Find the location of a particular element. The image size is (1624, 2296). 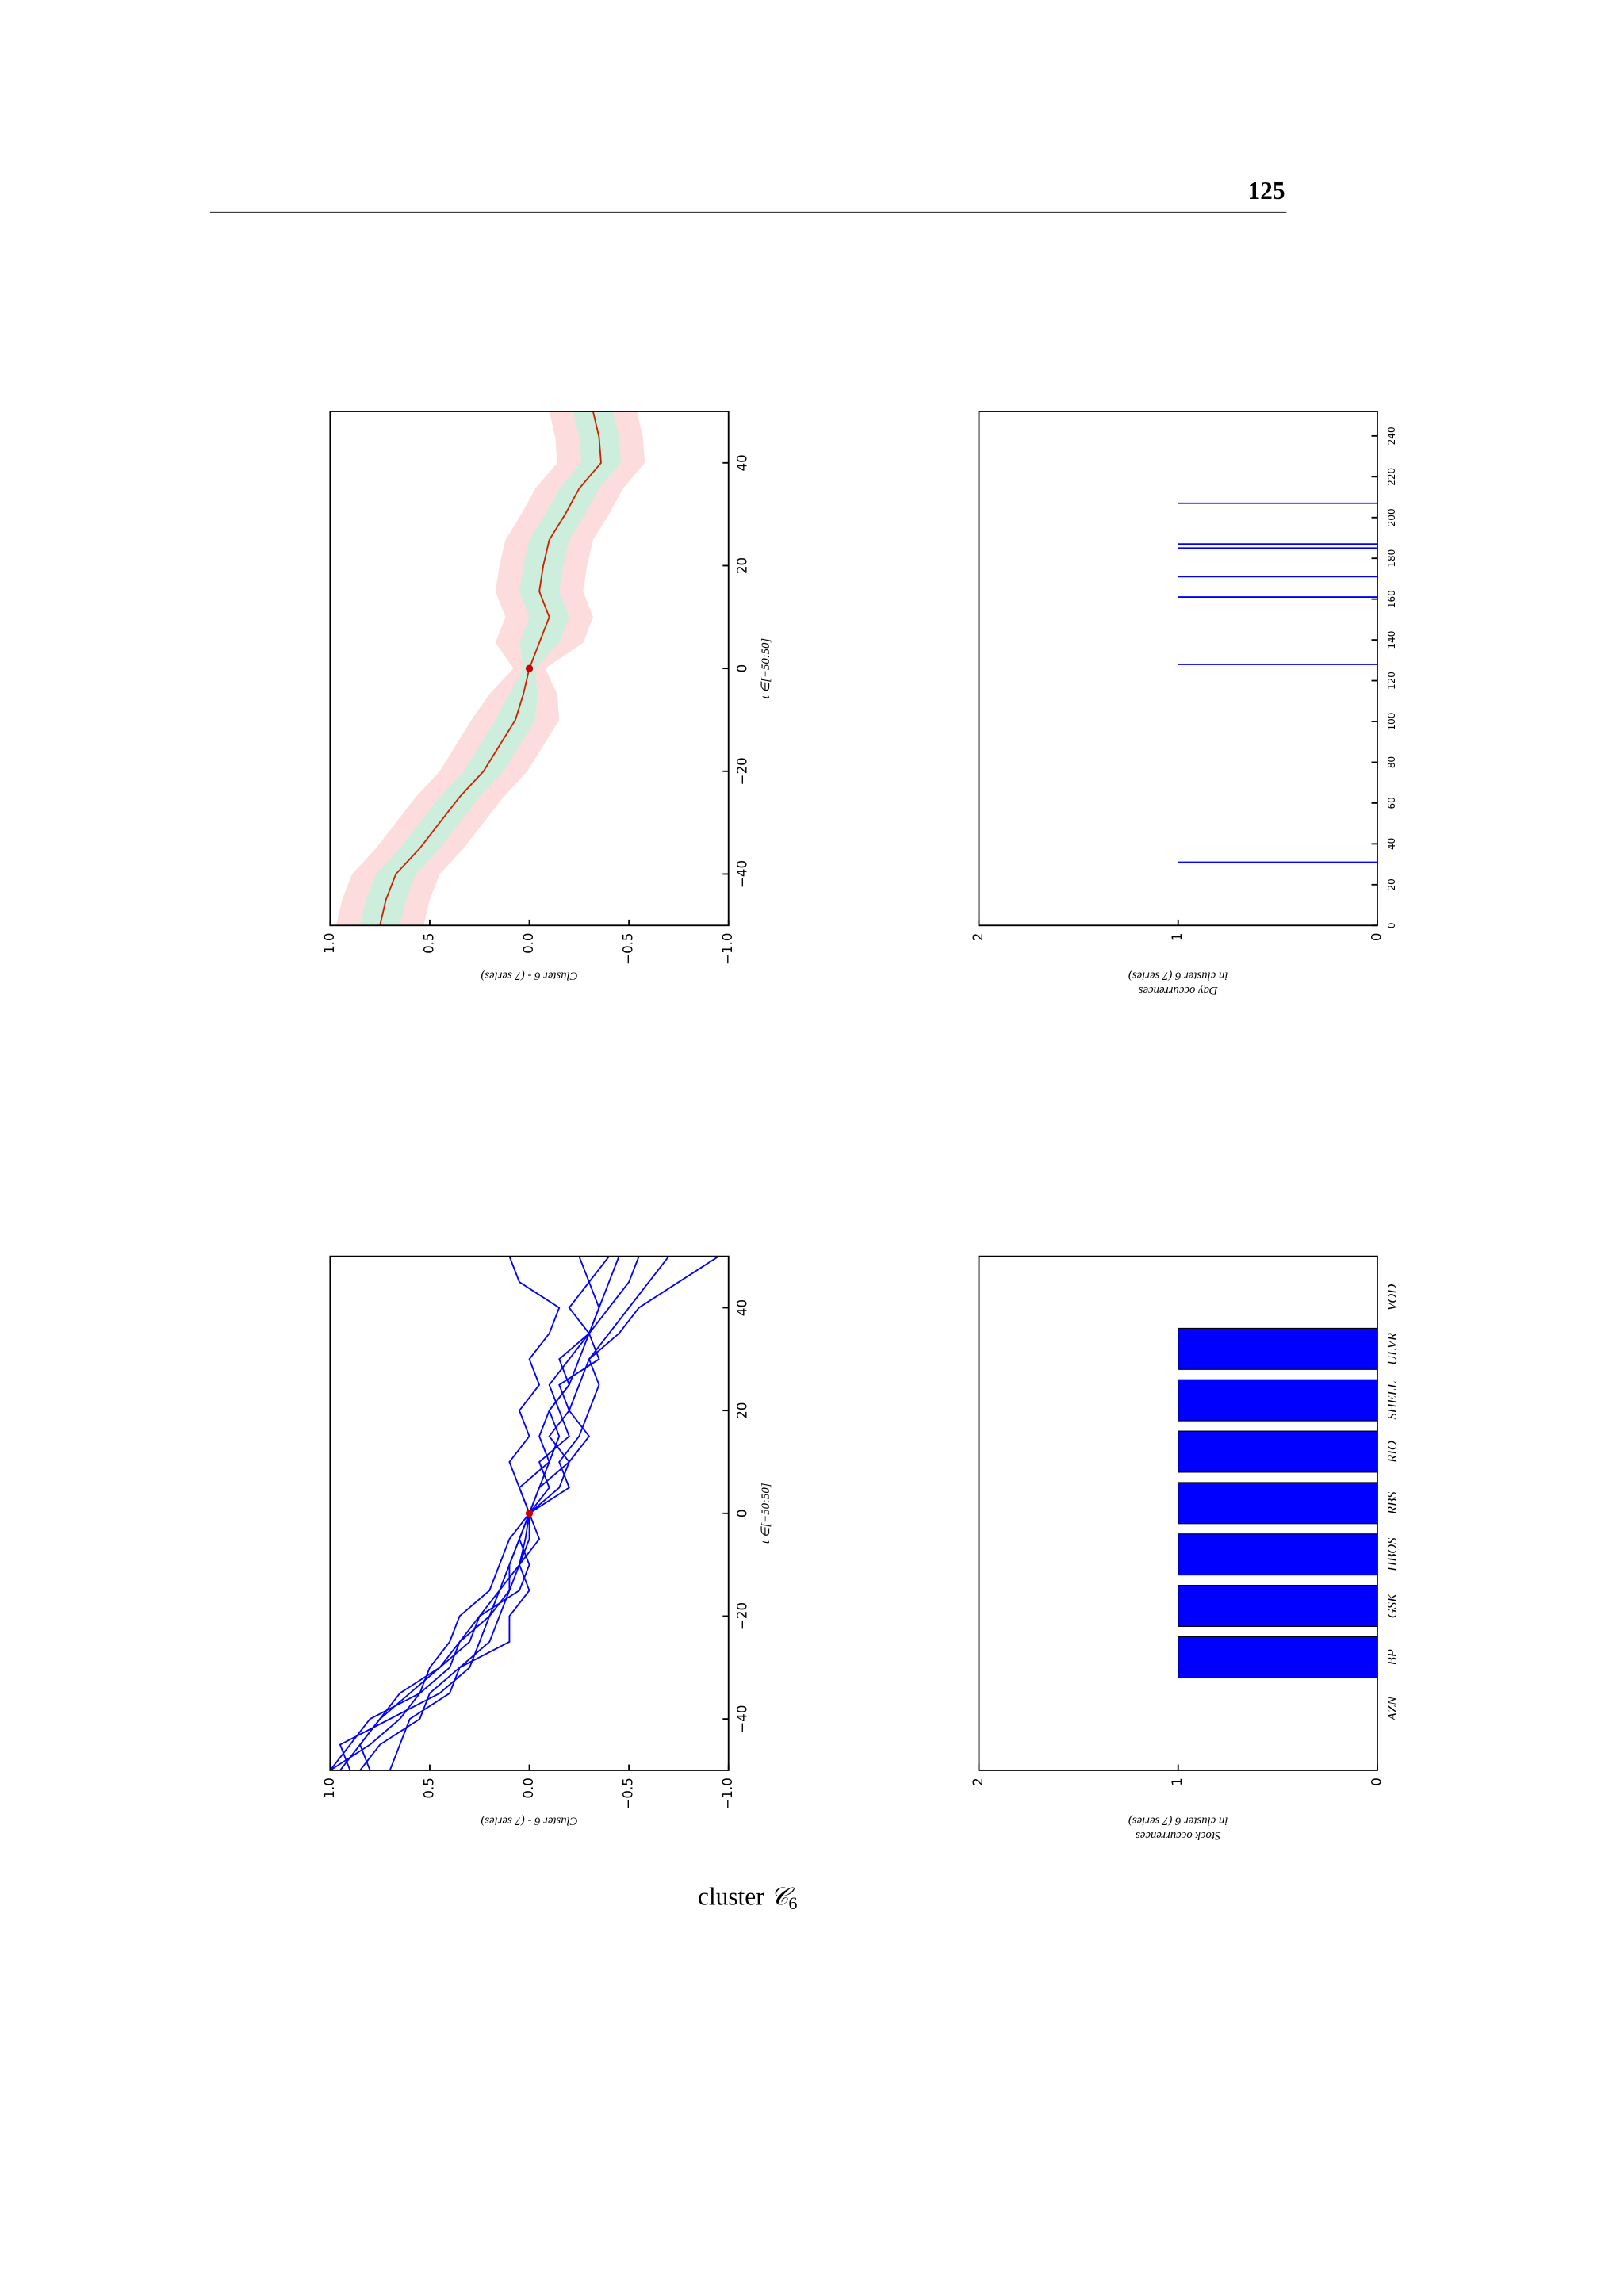

x-tick-label: AZN is located at coordinates (1392, 1709).